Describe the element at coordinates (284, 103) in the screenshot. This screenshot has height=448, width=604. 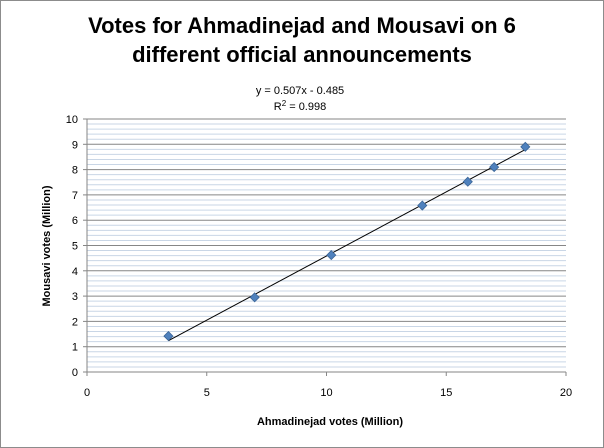
I see `r-squared-exponent: 2` at that location.